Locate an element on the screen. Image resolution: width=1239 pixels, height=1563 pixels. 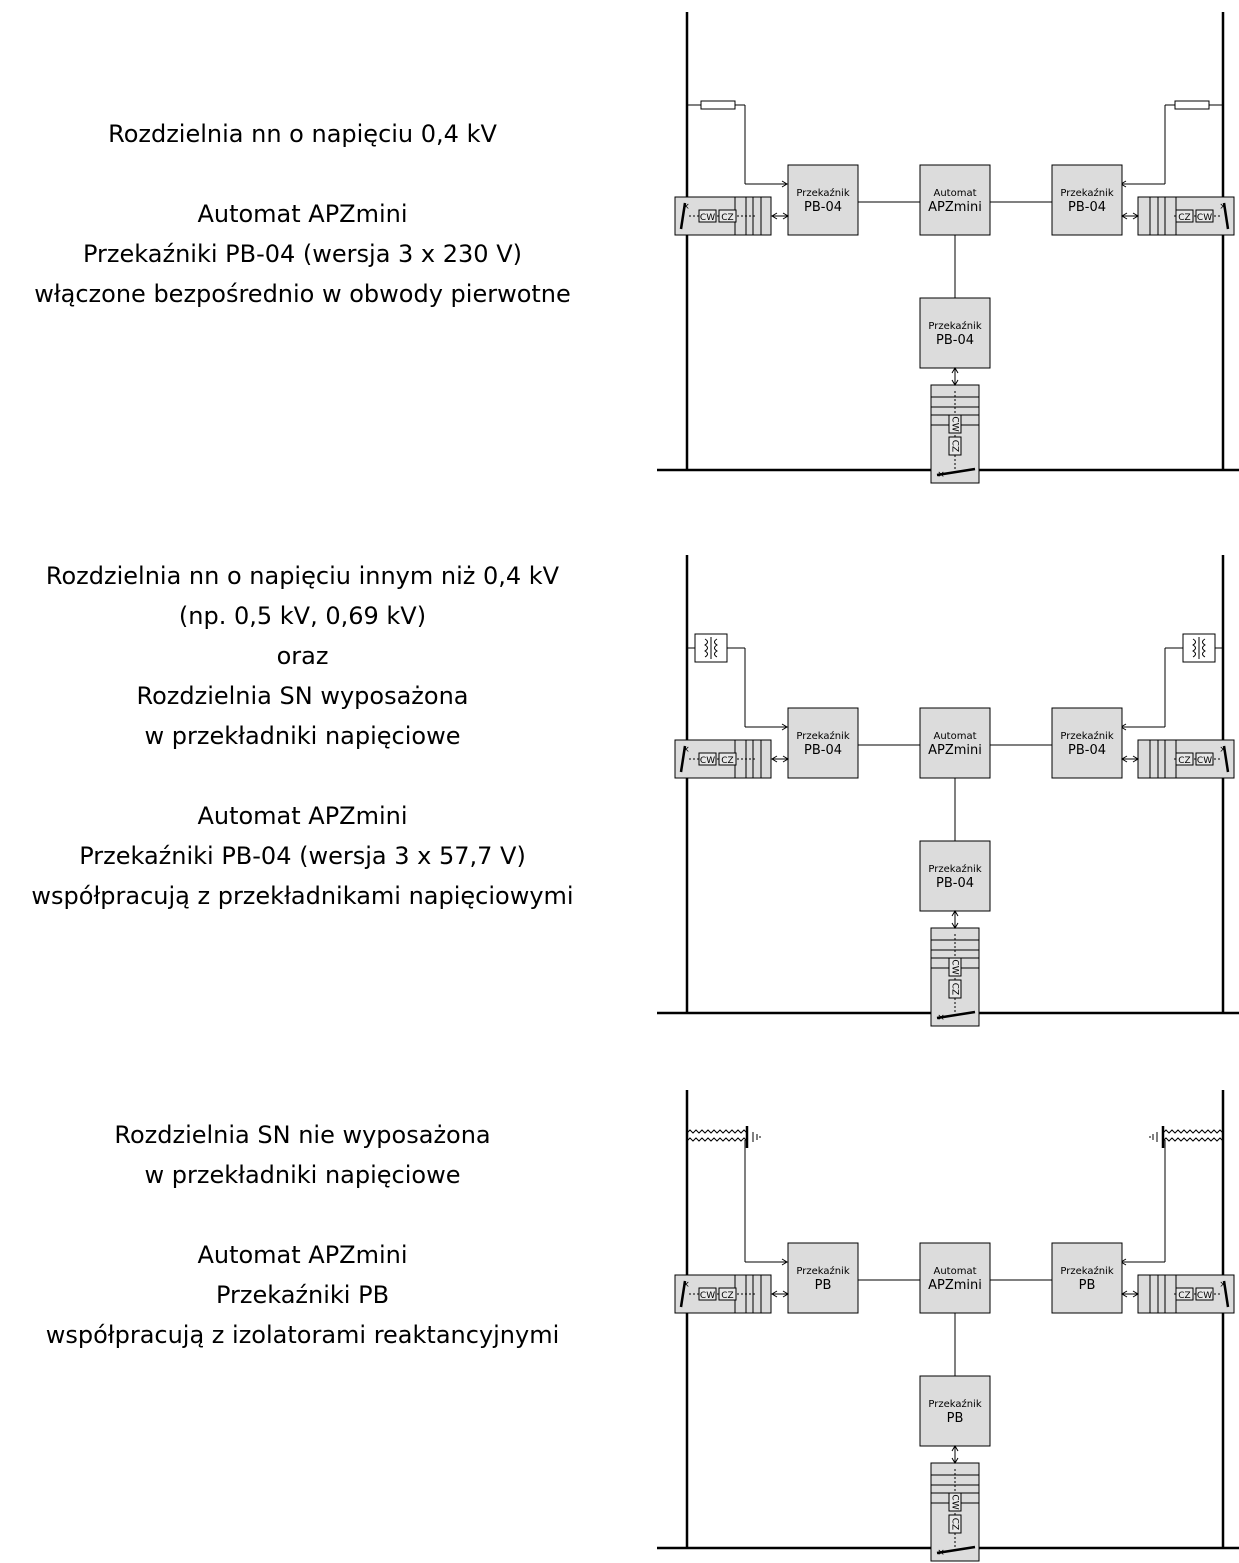
left-transformer-icon is located at coordinates (711, 648).